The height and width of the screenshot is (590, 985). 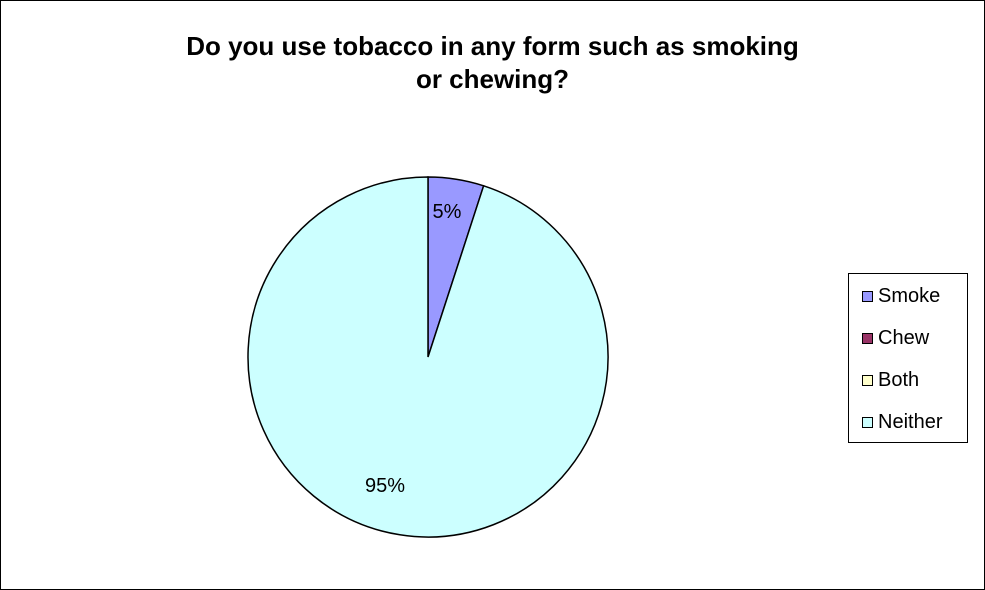 What do you see at coordinates (867, 338) in the screenshot?
I see `legend-swatch-chew` at bounding box center [867, 338].